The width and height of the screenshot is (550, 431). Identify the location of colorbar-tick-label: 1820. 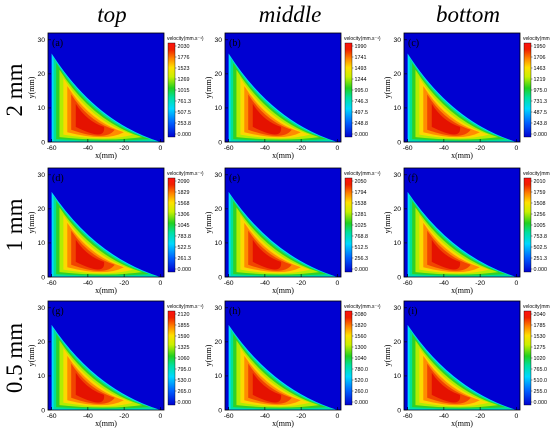
(361, 326).